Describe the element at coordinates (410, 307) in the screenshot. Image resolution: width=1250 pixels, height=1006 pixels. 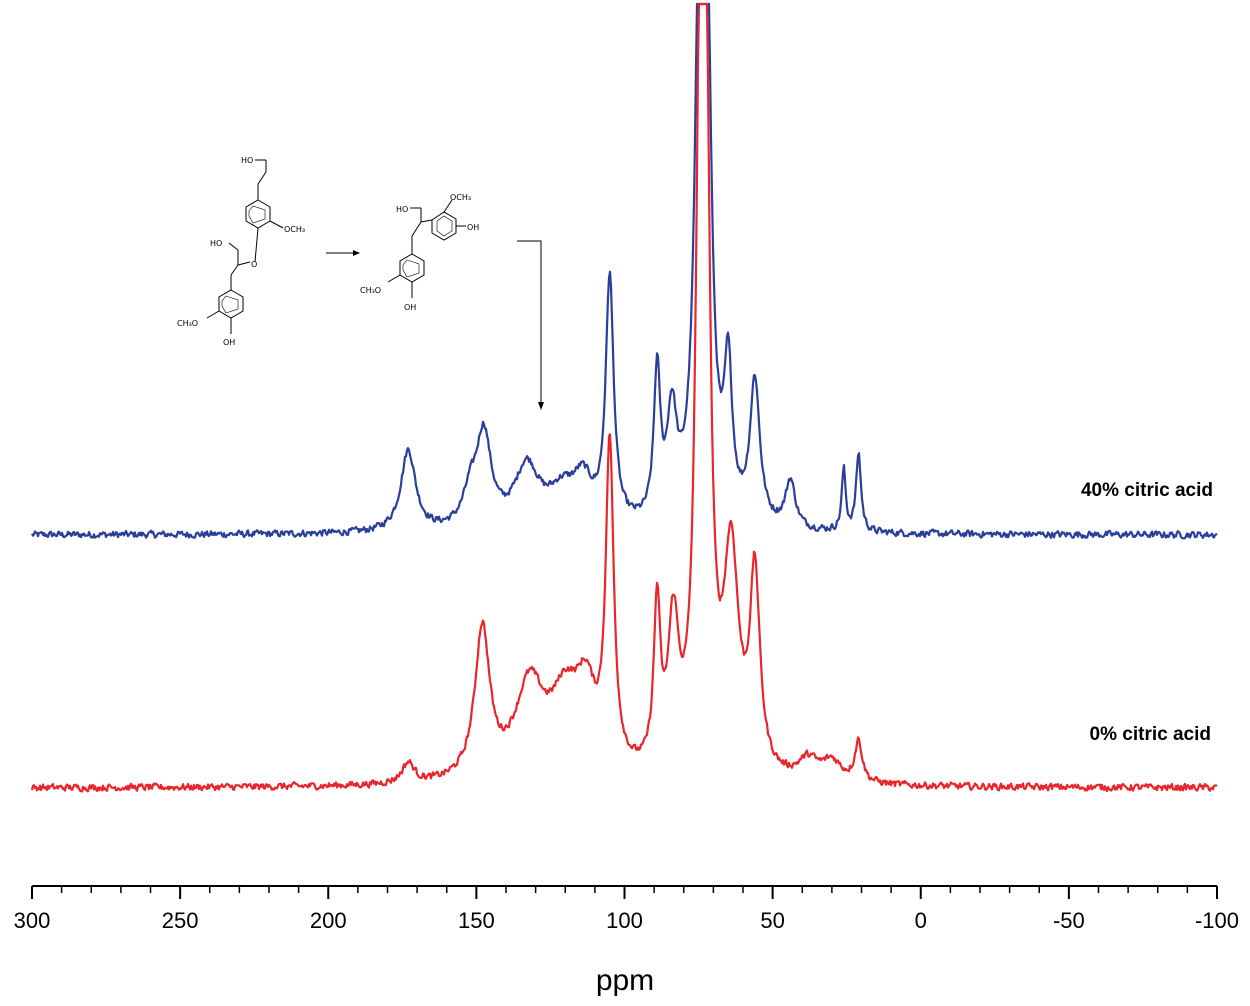
I see `chem2-oh-bottom: OH` at that location.